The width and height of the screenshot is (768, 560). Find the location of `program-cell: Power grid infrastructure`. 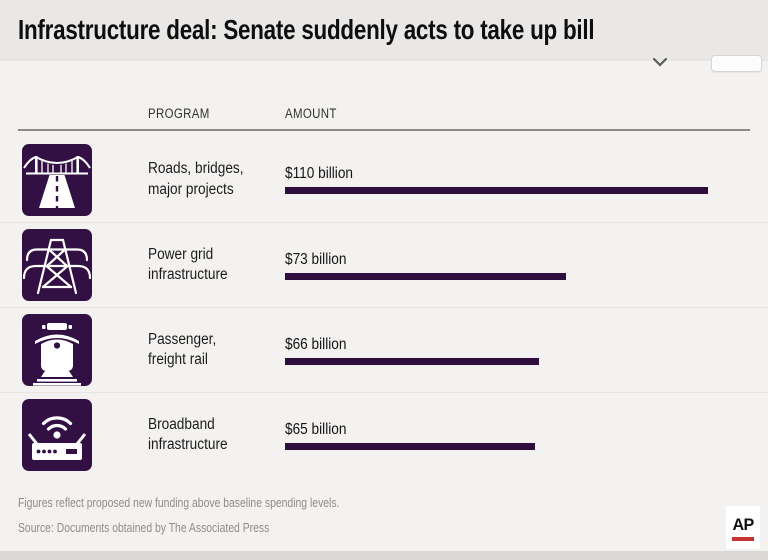

program-cell: Power grid infrastructure is located at coordinates (188, 265).